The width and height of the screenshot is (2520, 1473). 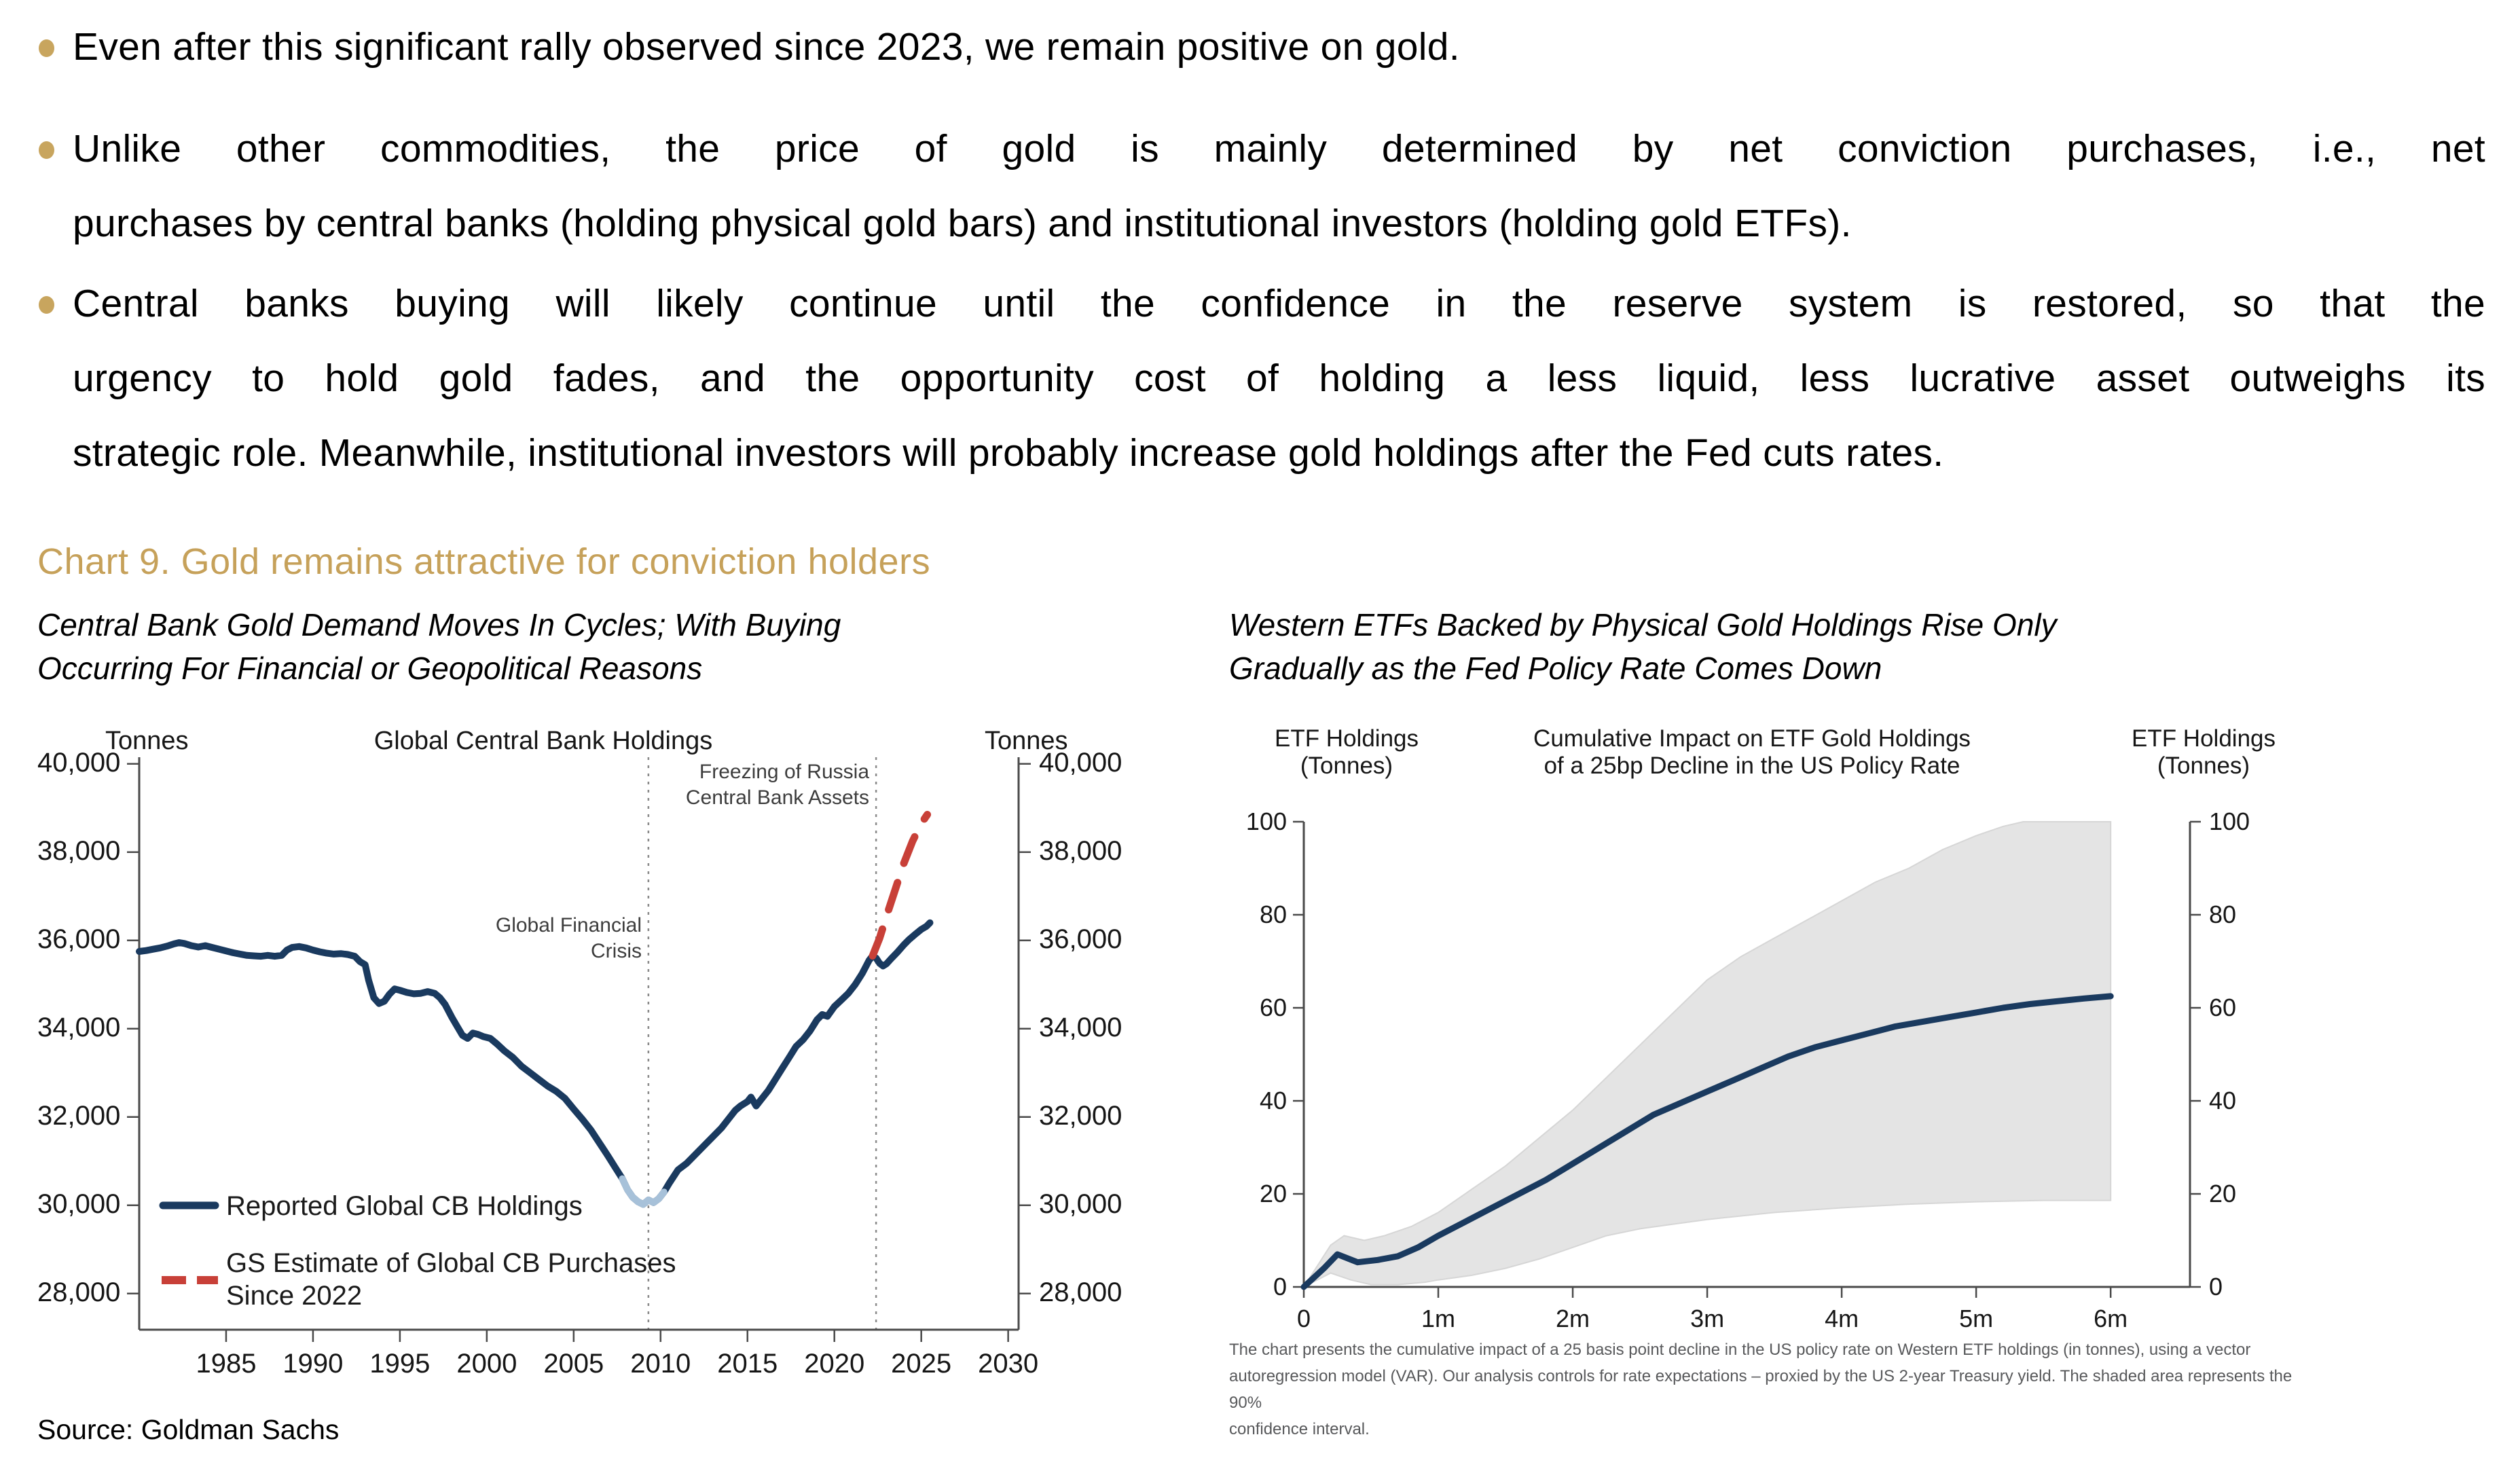 I want to click on annotation-line: Freezing of Russia, so click(x=784, y=772).